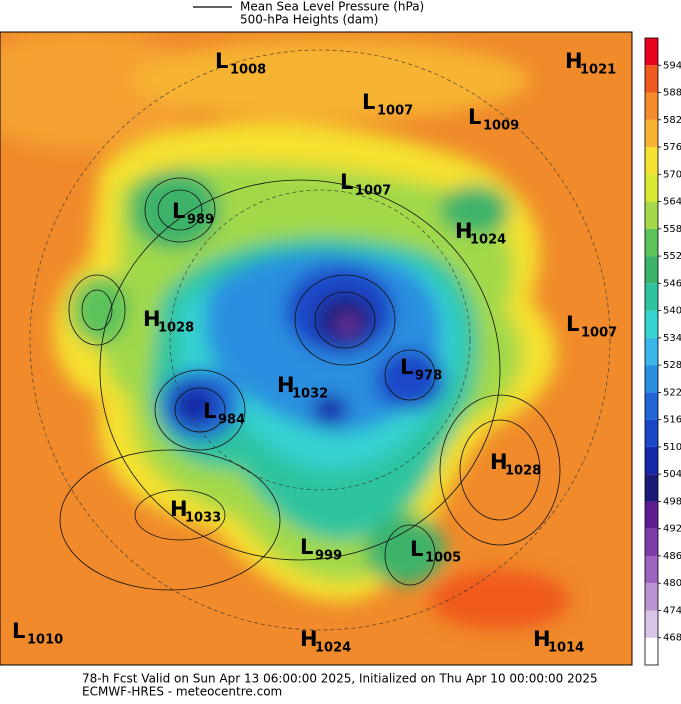 Image resolution: width=681 pixels, height=704 pixels. I want to click on colorbar-label: 564, so click(672, 202).